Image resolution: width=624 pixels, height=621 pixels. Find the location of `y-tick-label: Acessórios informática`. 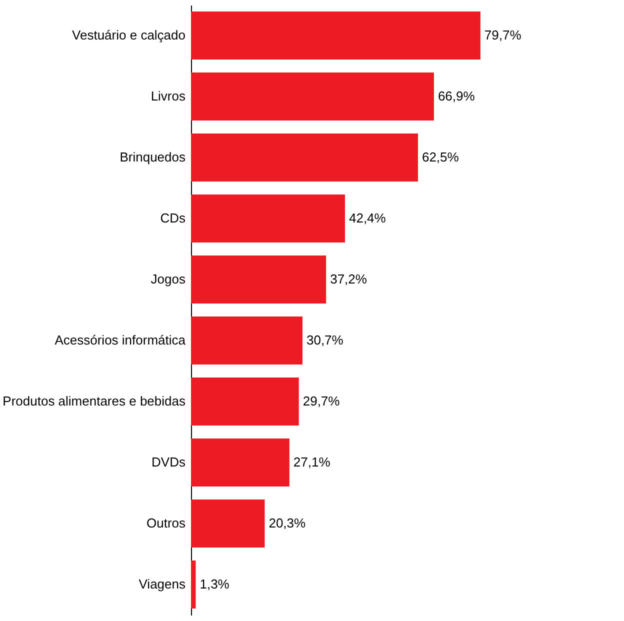

y-tick-label: Acessórios informática is located at coordinates (120, 340).